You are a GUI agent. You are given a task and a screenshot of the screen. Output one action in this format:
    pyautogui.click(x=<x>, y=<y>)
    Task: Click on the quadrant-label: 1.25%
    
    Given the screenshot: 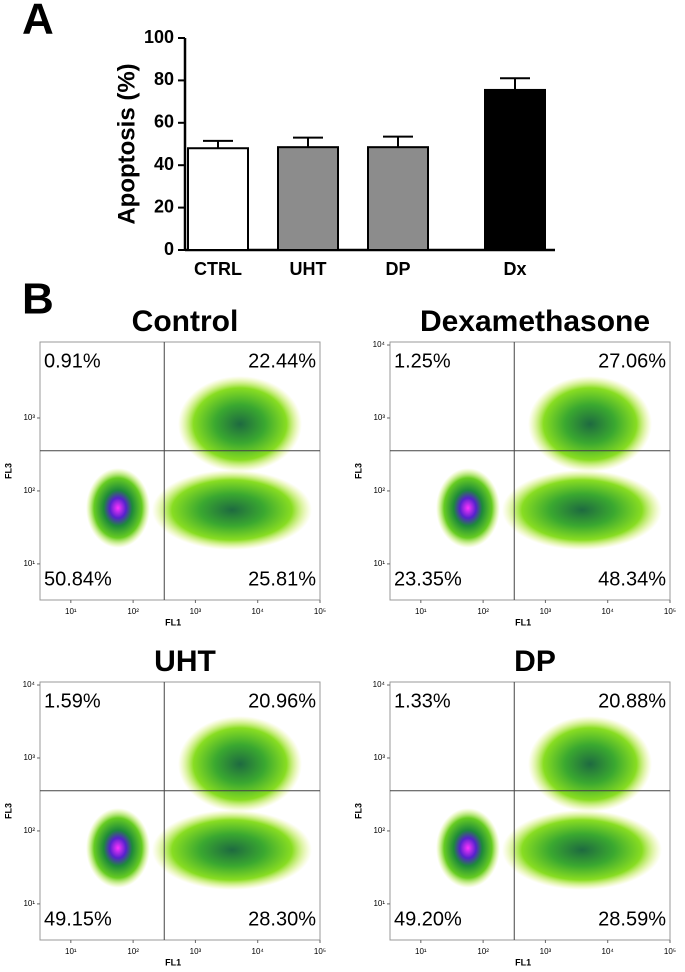 What is the action you would take?
    pyautogui.click(x=422, y=361)
    